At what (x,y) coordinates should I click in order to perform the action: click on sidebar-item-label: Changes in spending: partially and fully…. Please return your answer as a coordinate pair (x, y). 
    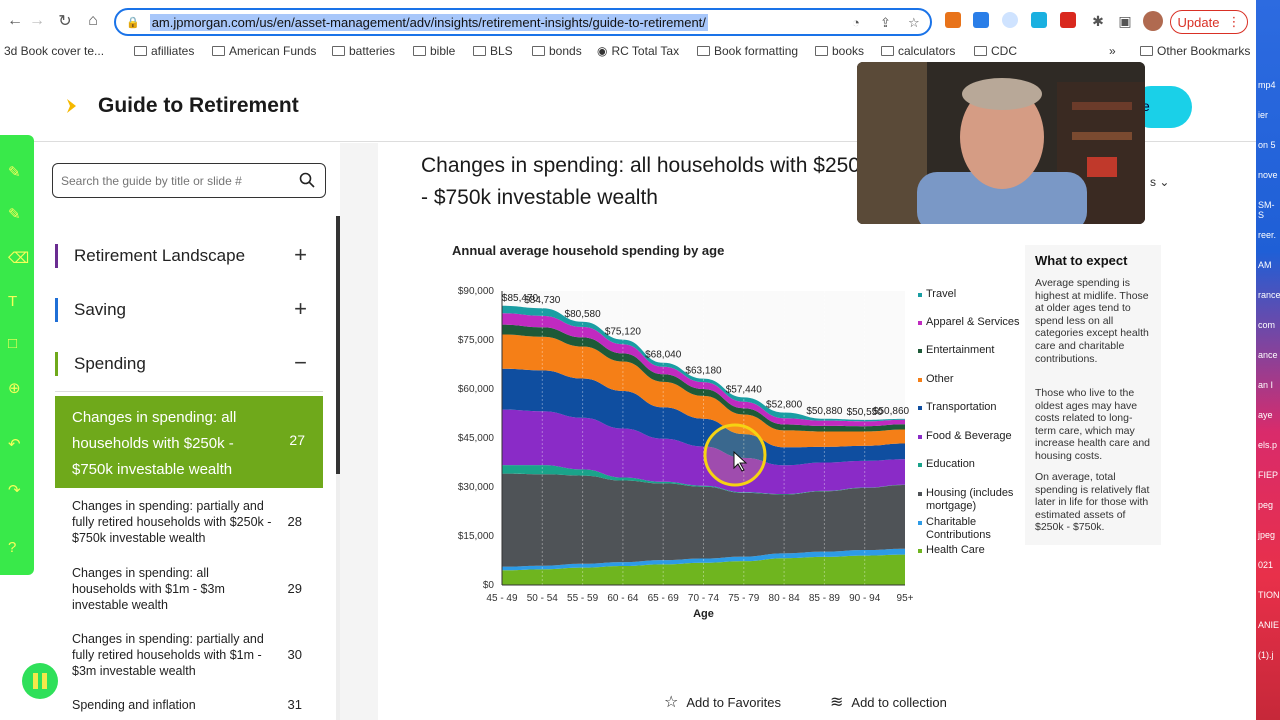
    Looking at the image, I should click on (168, 655).